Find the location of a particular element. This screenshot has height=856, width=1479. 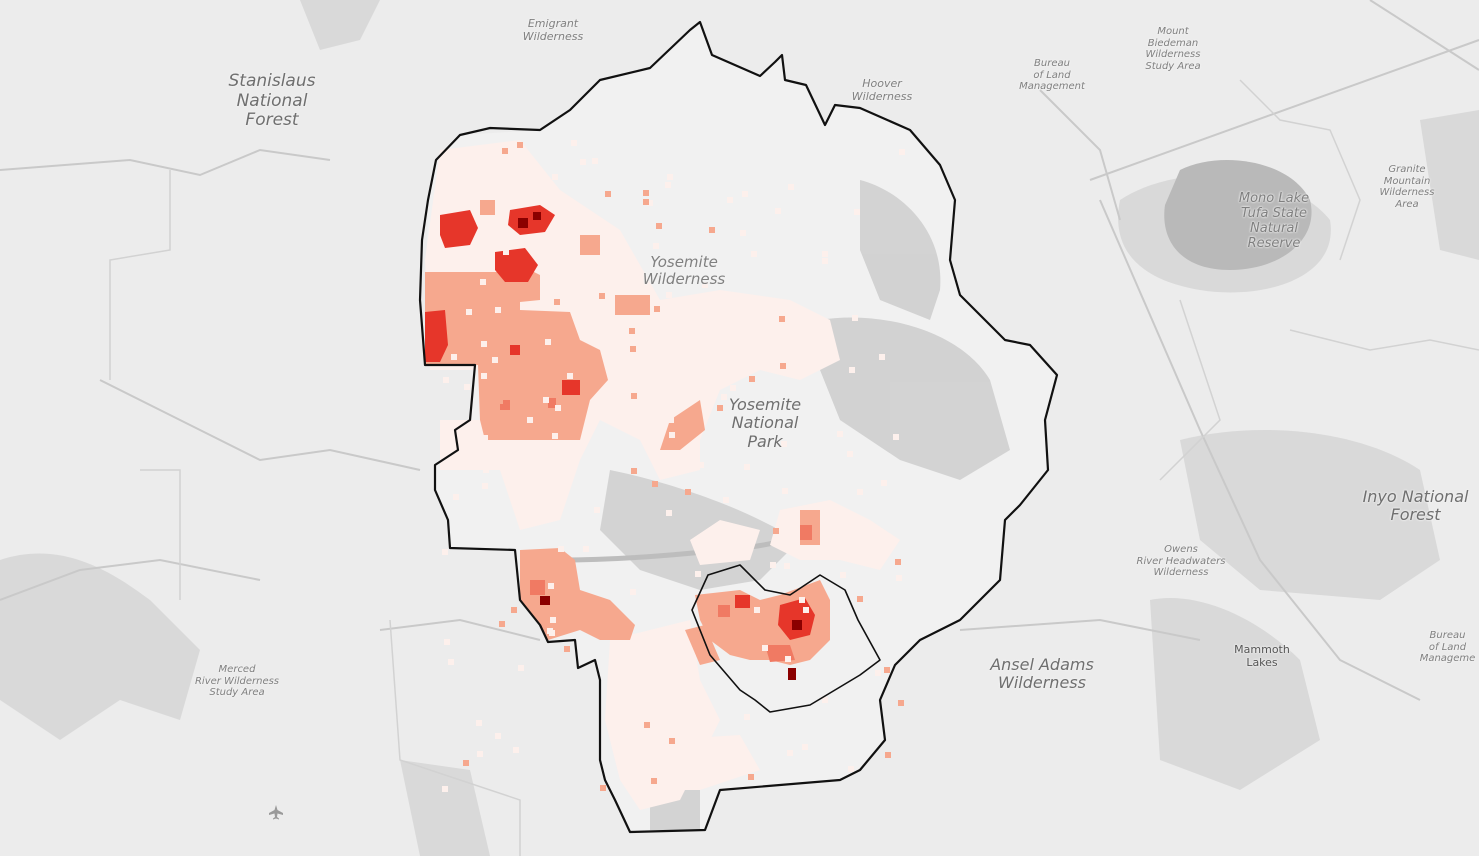

high-patch is located at coordinates (515, 350).